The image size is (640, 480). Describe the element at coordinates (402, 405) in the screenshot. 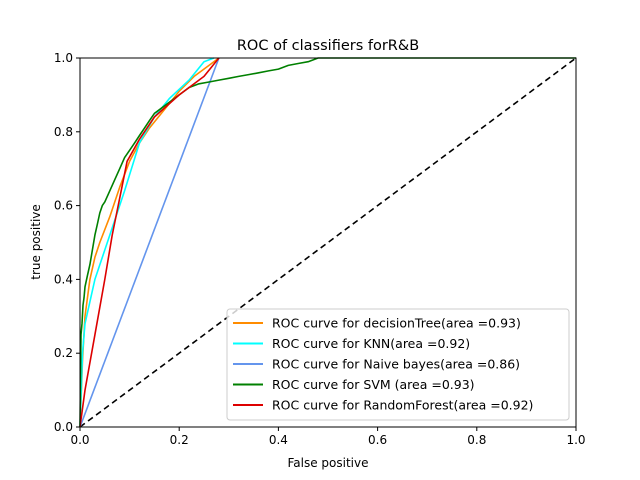

I see `legend-label-4: ROC curve for RandomForest(area =0.92)` at that location.